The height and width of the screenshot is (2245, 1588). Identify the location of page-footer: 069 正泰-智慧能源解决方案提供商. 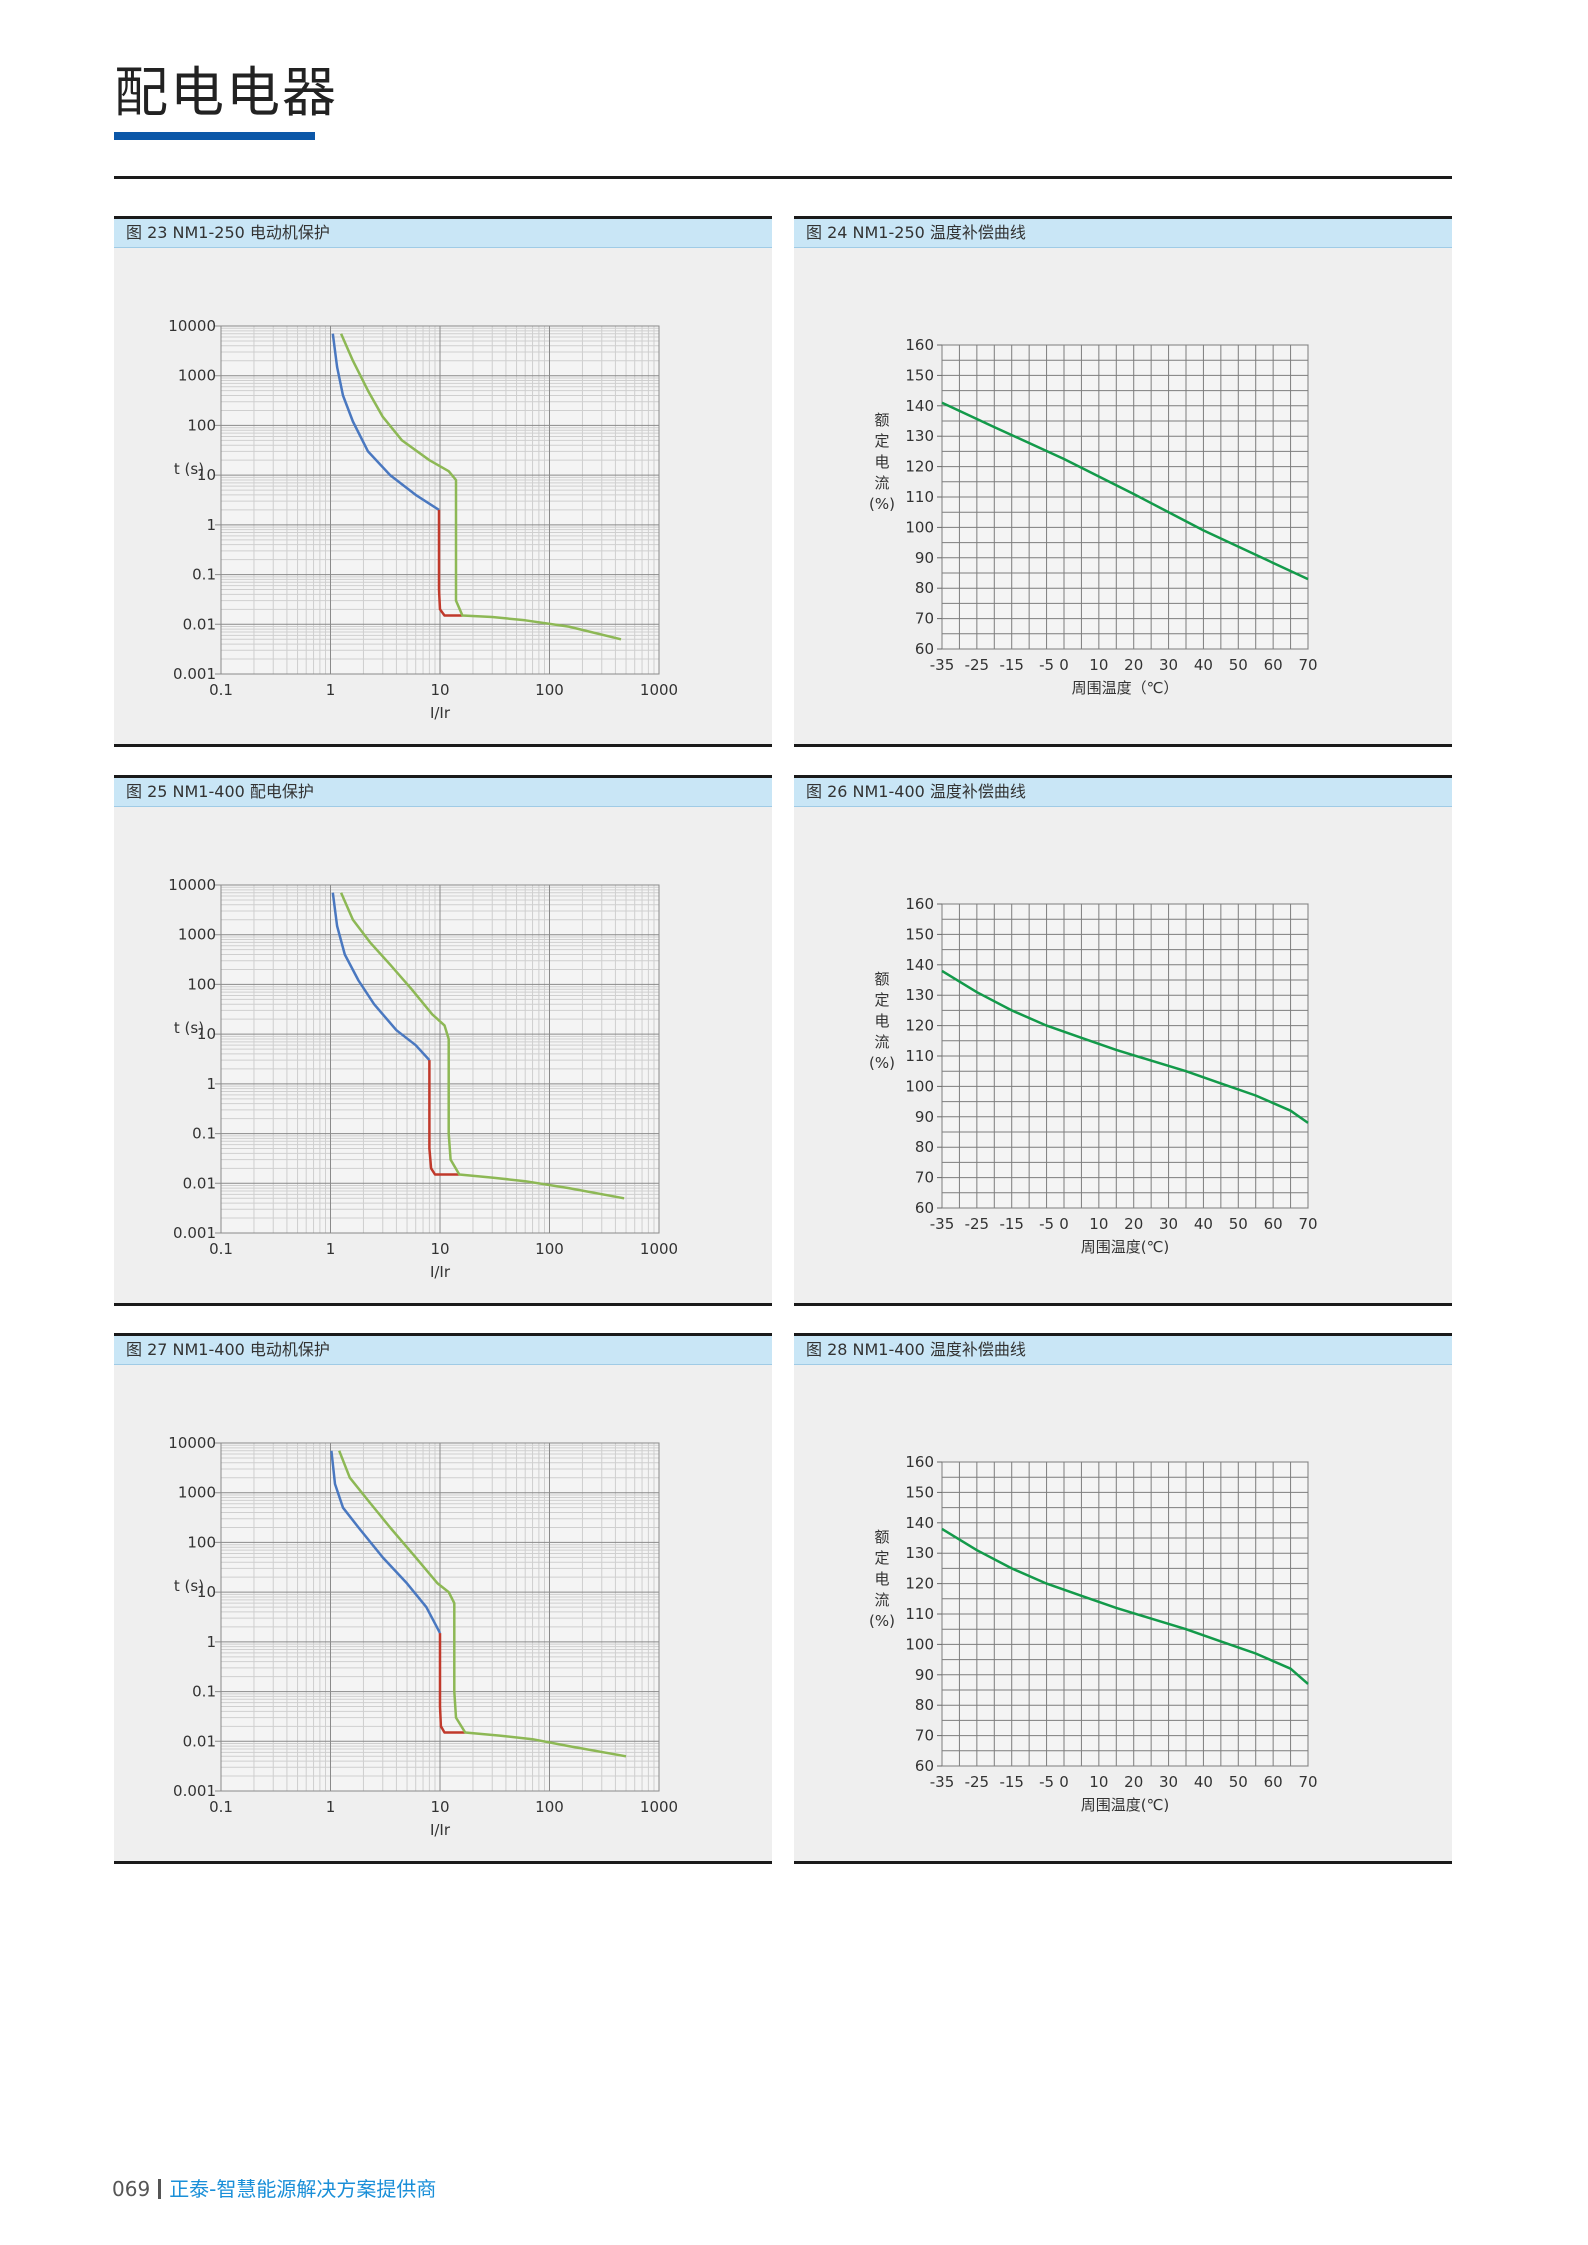
(274, 2187).